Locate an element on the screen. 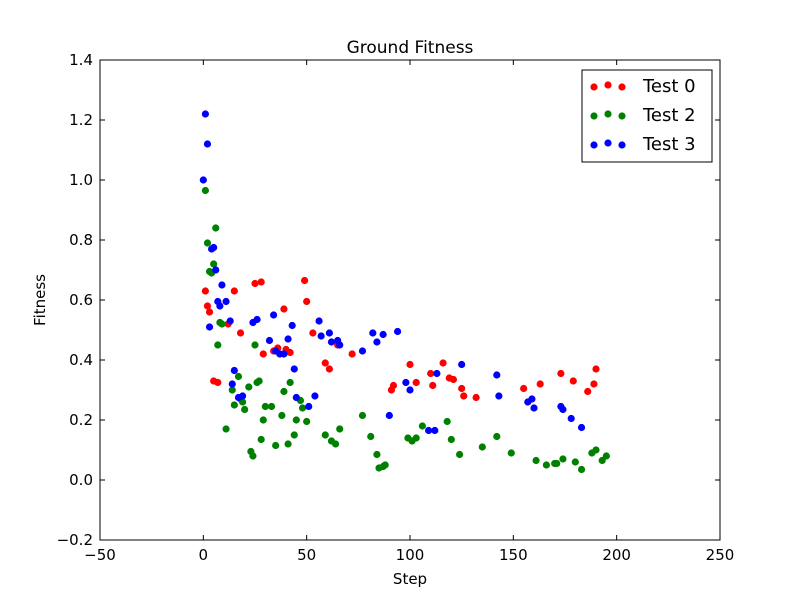  y-tick-label: 0.6 is located at coordinates (81, 300).